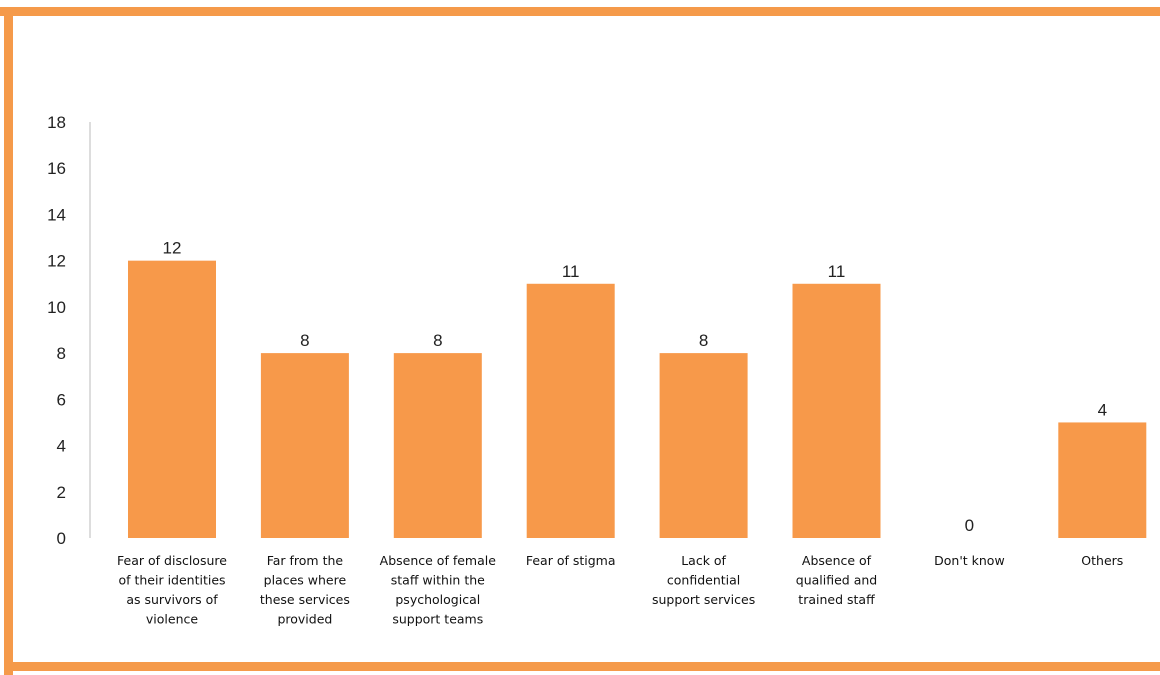 The image size is (1160, 675). Describe the element at coordinates (61, 446) in the screenshot. I see `y-tick-label: 4` at that location.